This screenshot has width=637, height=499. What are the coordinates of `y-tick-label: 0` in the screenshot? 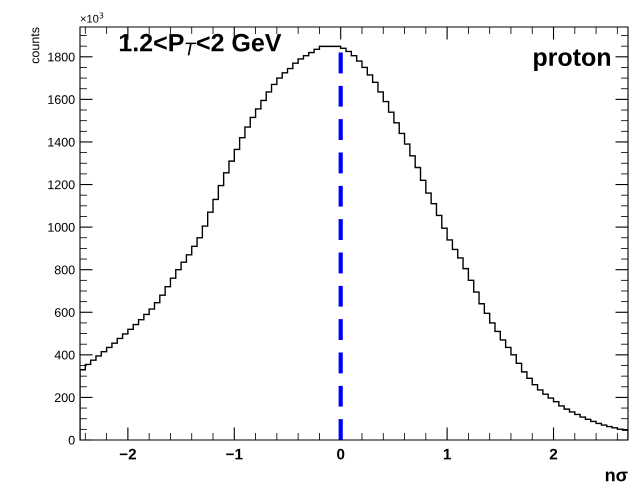 It's located at (71, 440).